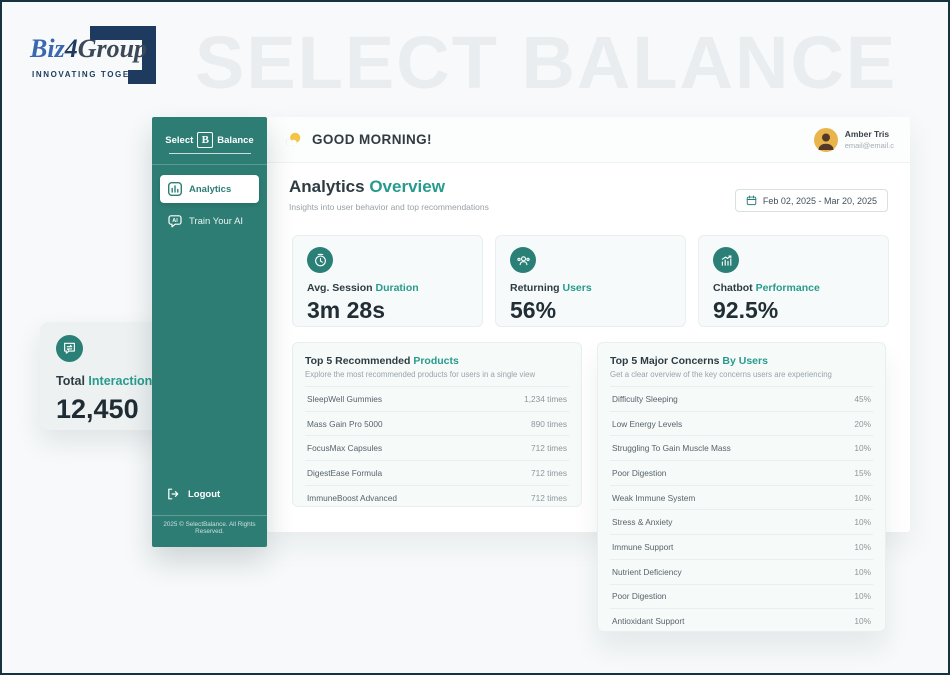  Describe the element at coordinates (588, 140) in the screenshot. I see `top-bar: GOOD MORNING! Amber Tris email@email.c` at that location.